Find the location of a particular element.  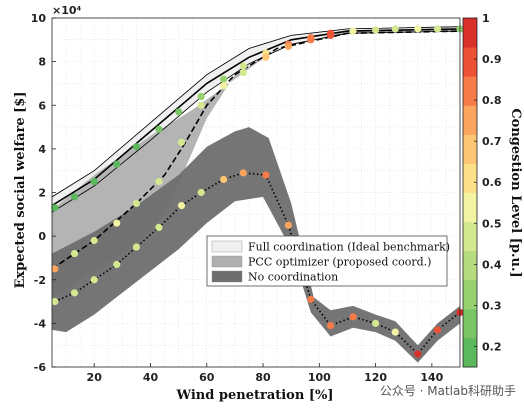

colorbar-tick-label: 0.4 is located at coordinates (492, 264).